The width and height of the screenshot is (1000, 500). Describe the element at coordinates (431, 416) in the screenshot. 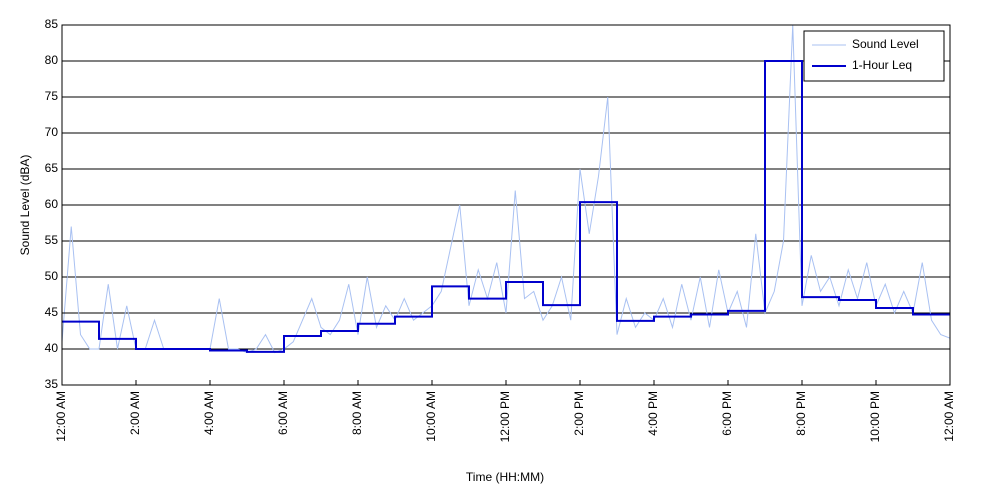

I see `x-tick-label: 10:00 AM` at that location.